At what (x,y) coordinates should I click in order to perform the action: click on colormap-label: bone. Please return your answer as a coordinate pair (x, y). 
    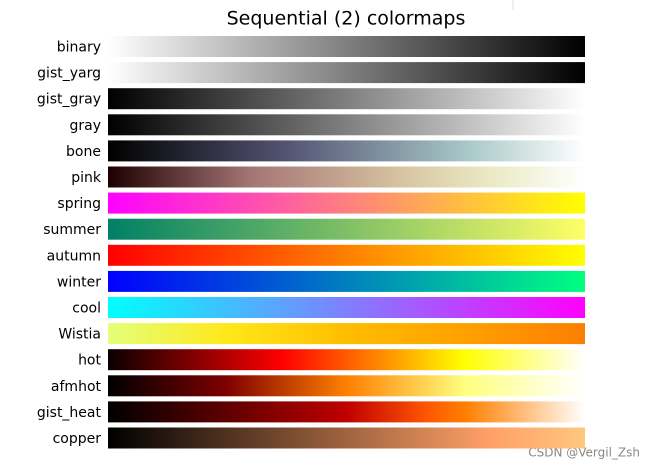
    Looking at the image, I should click on (83, 152).